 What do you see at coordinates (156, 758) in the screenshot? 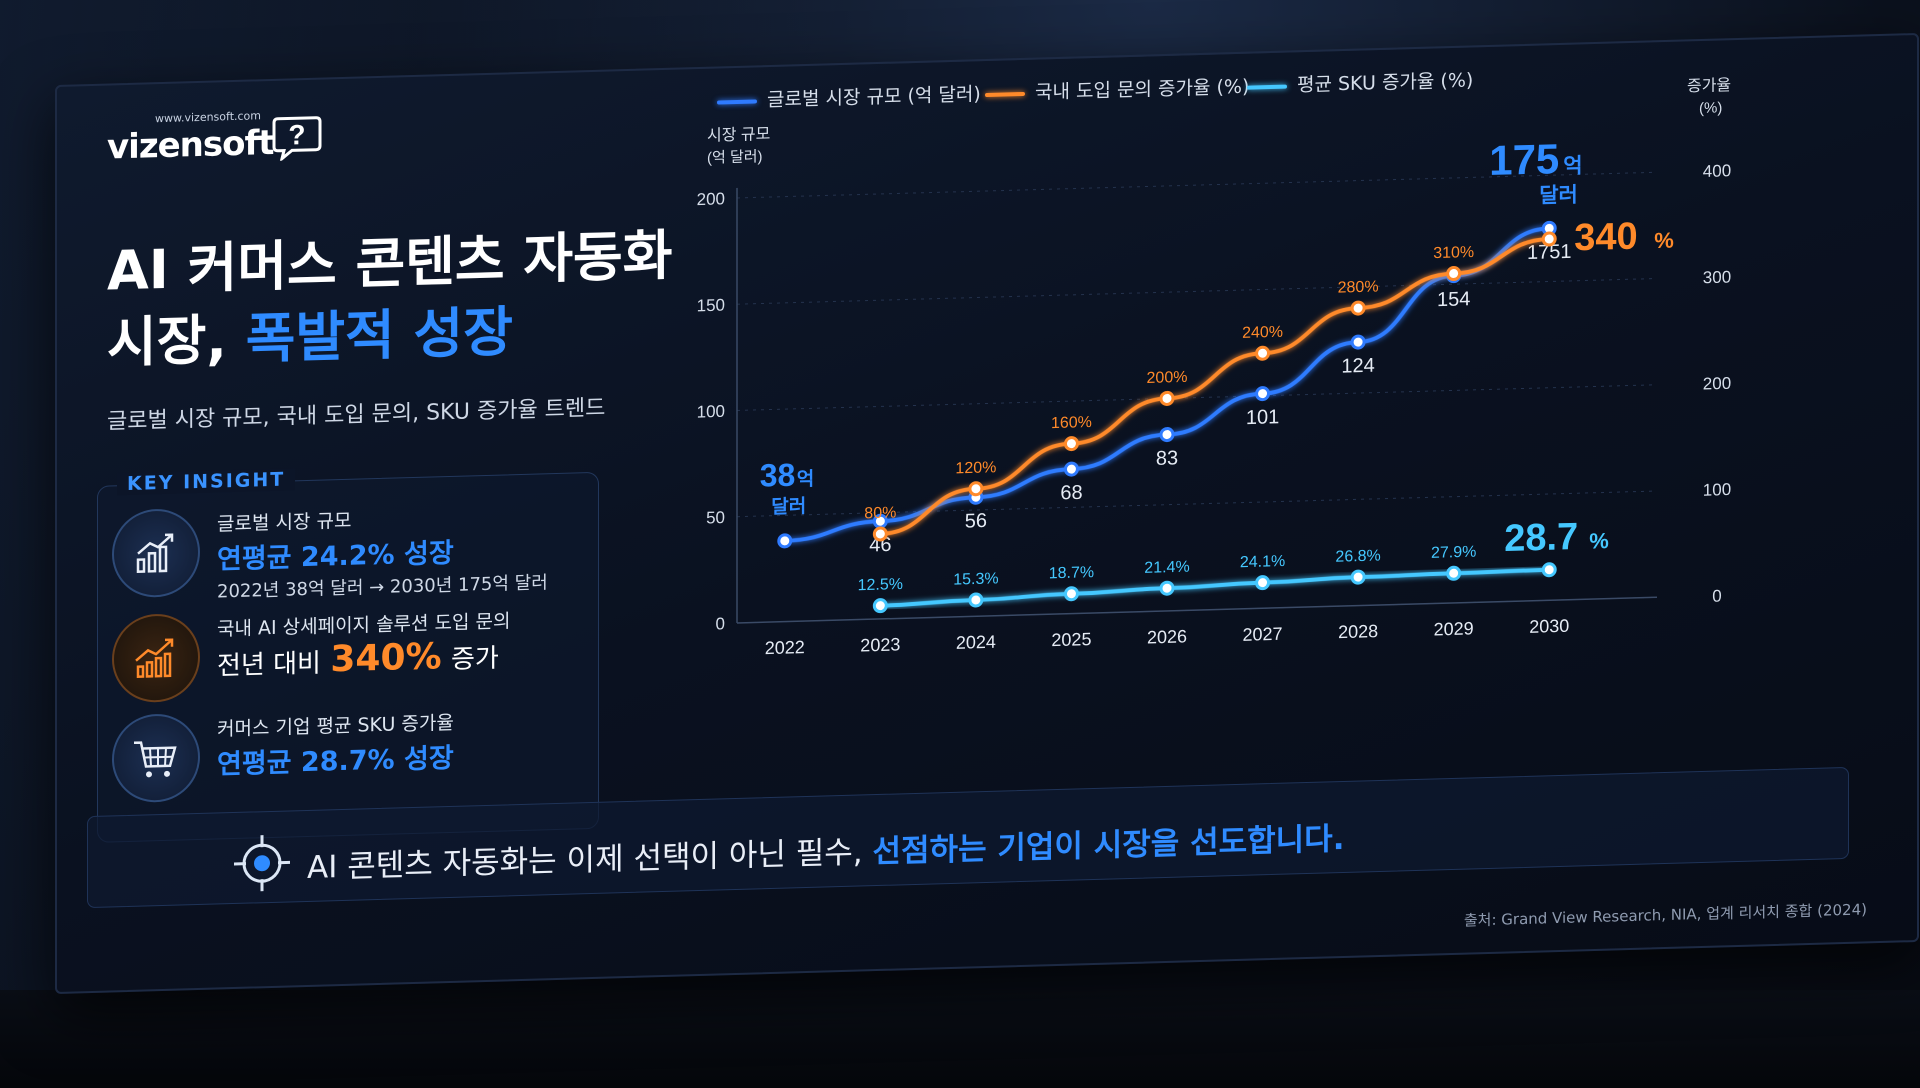
I see `shopping-cart-icon` at bounding box center [156, 758].